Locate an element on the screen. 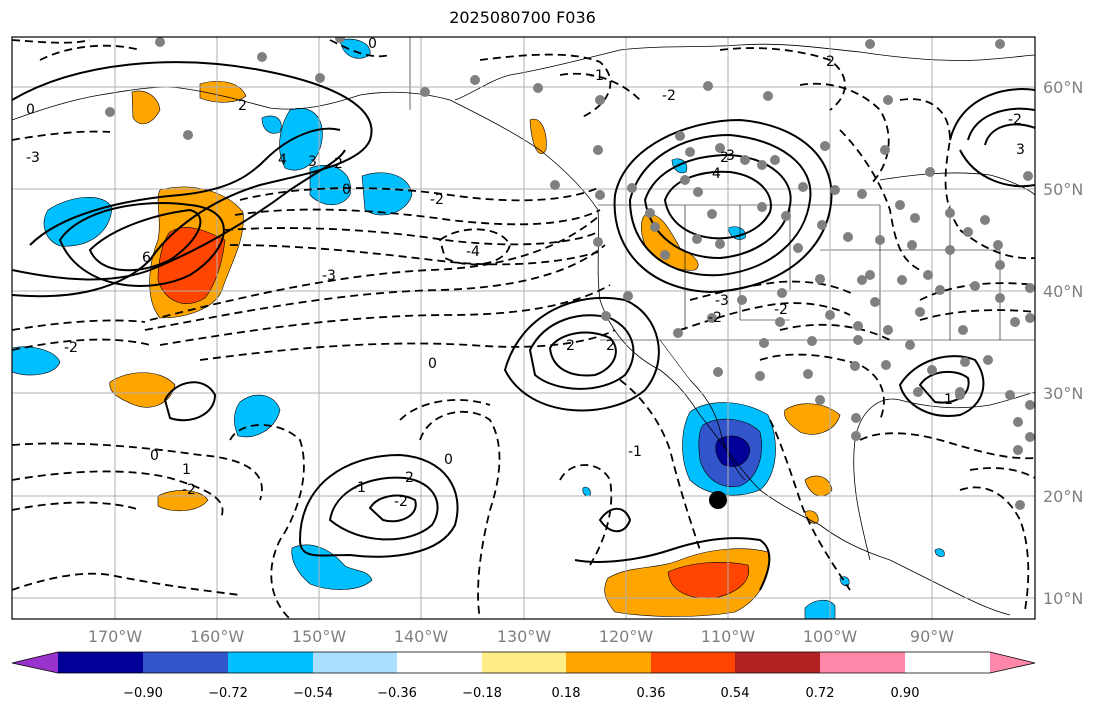 The width and height of the screenshot is (1105, 712). very-strong-negative-anomaly-area is located at coordinates (733, 451).